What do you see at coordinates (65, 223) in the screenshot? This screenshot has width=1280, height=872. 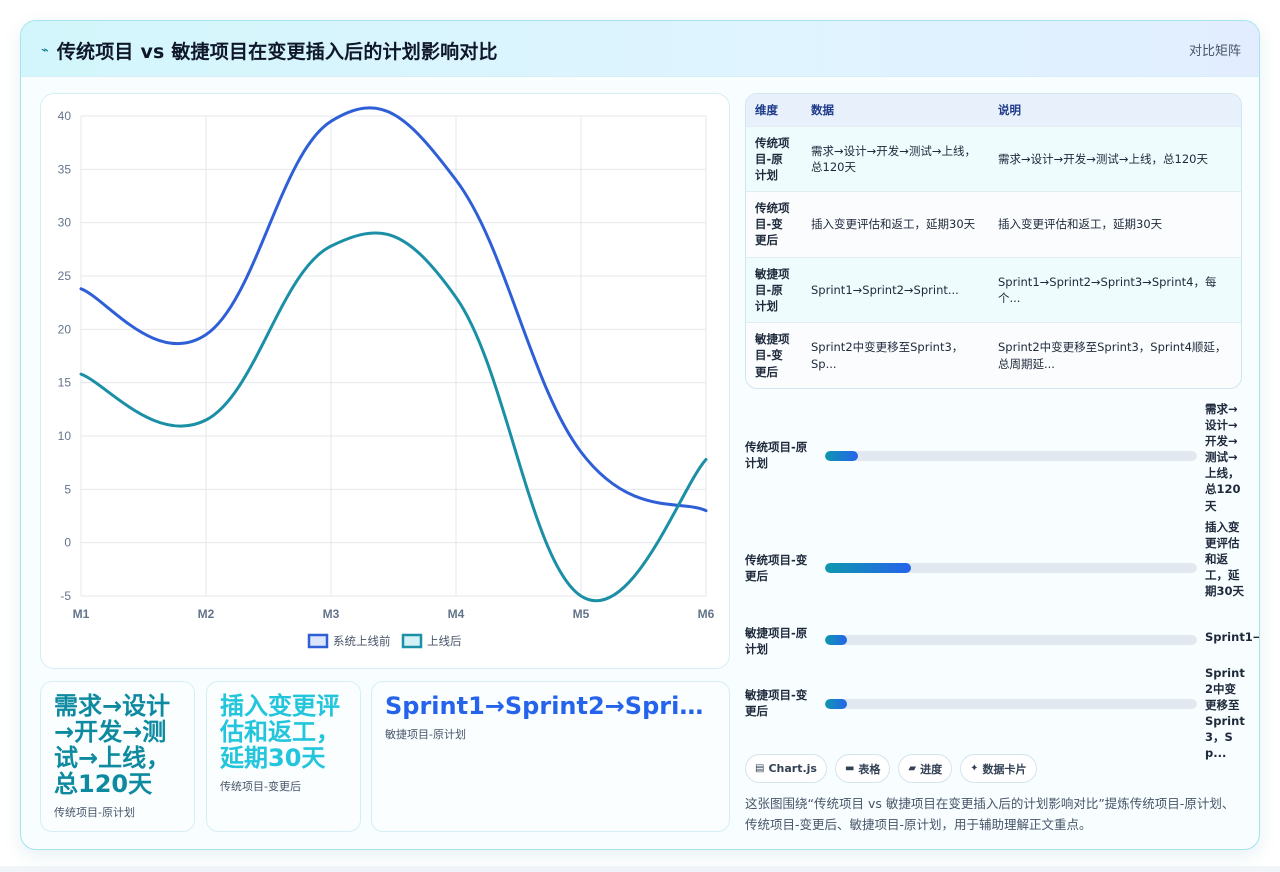 I see `y-tick-label: 30` at bounding box center [65, 223].